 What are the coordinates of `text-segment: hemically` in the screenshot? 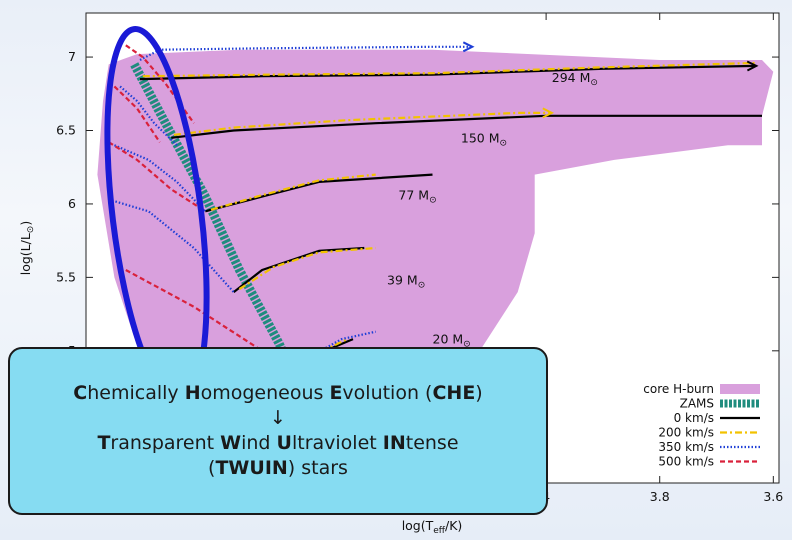 It's located at (136, 392).